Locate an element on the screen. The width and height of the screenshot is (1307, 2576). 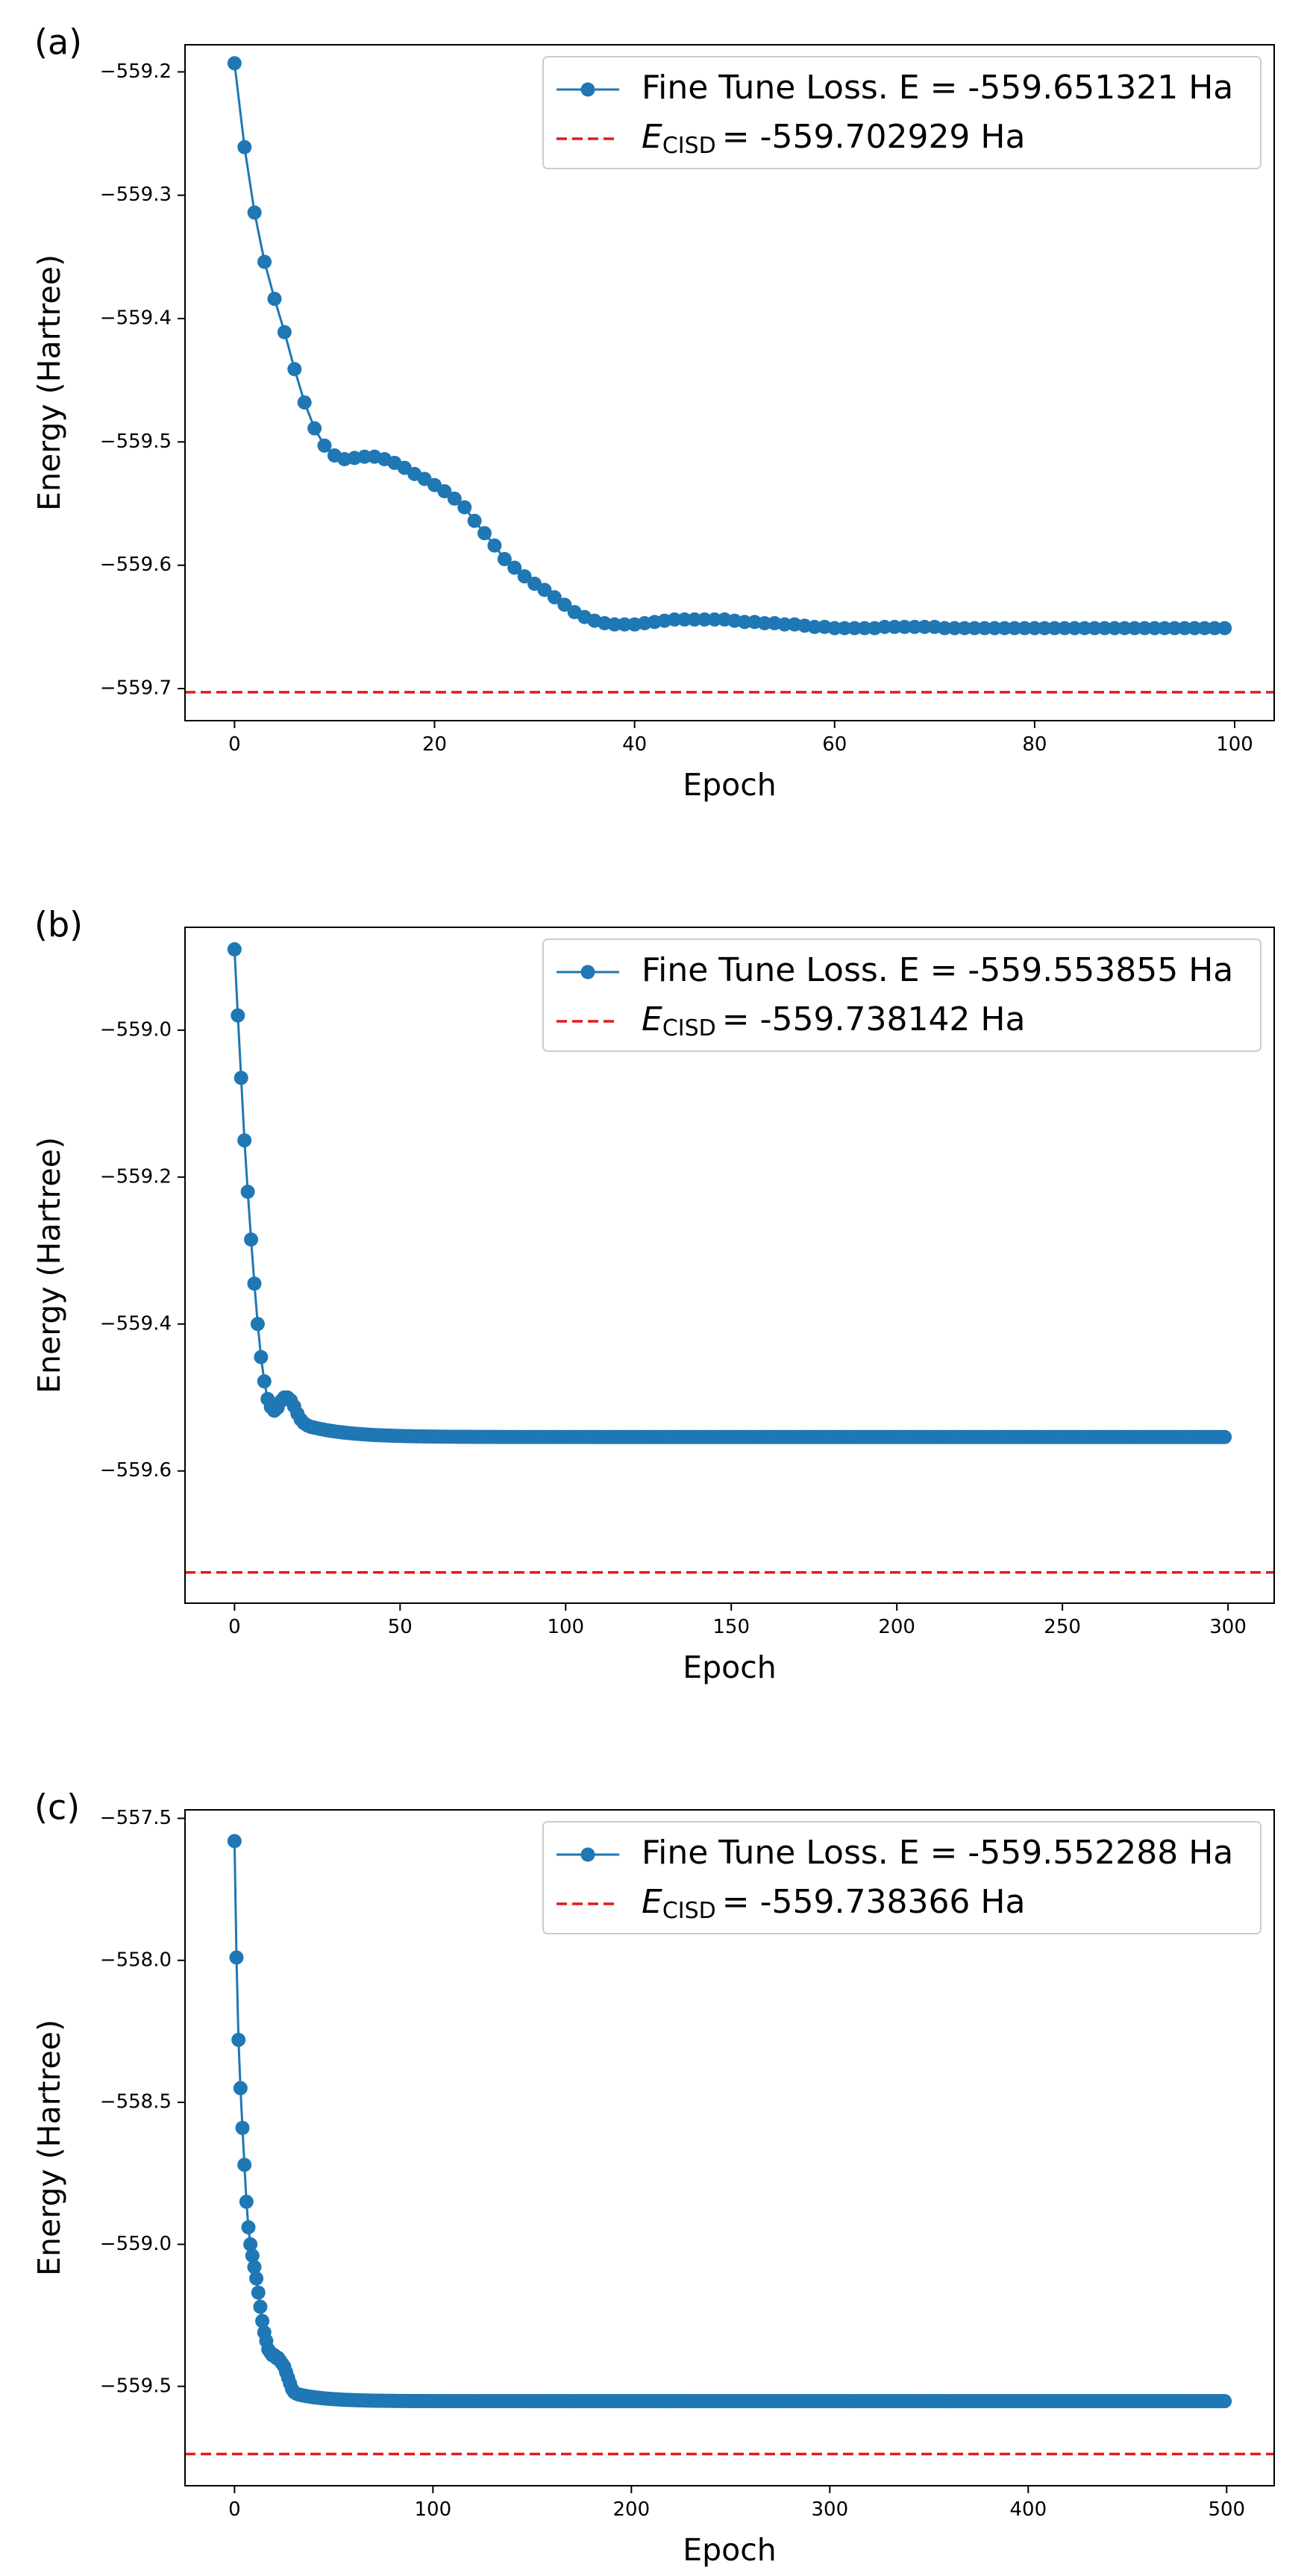
legend-label-fine-tune-loss: Fine Tune Loss. E = -559.552288 Ha is located at coordinates (937, 1853).